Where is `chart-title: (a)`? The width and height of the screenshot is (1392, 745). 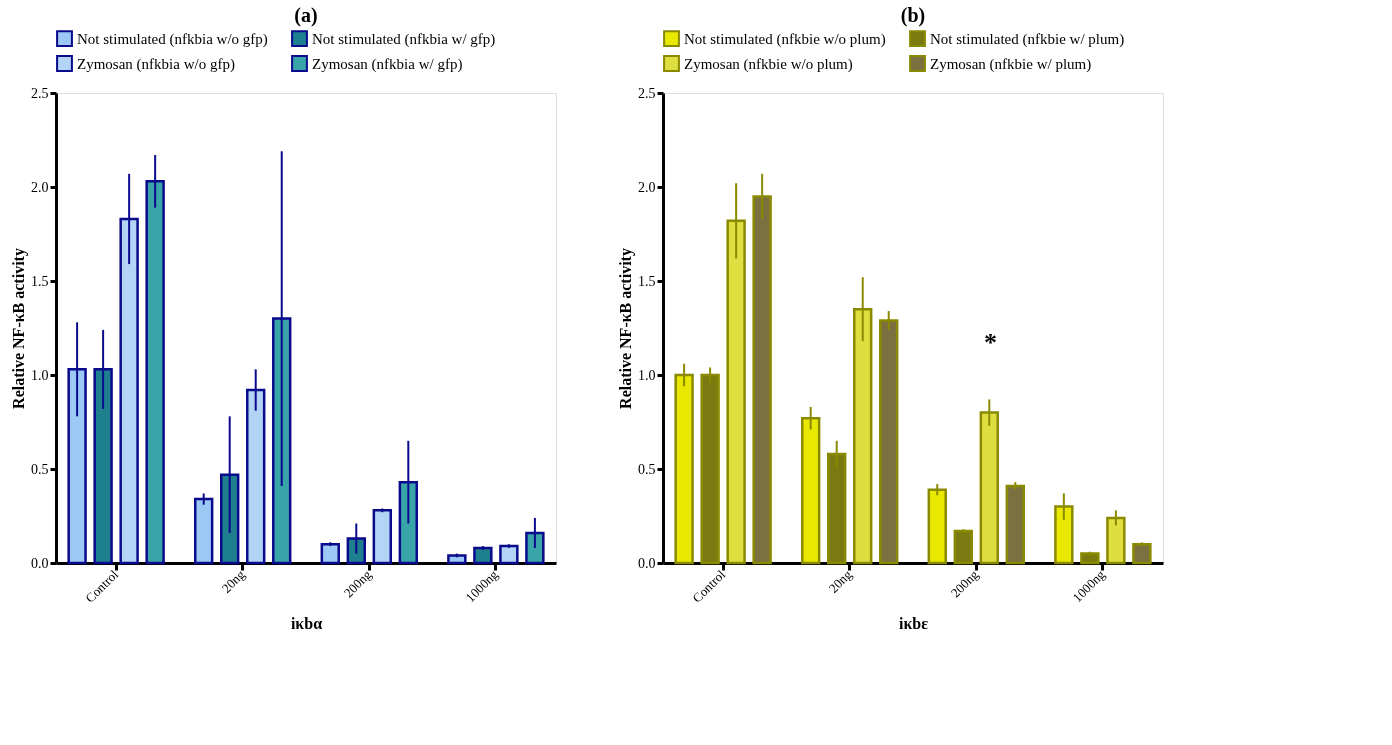 chart-title: (a) is located at coordinates (306, 15).